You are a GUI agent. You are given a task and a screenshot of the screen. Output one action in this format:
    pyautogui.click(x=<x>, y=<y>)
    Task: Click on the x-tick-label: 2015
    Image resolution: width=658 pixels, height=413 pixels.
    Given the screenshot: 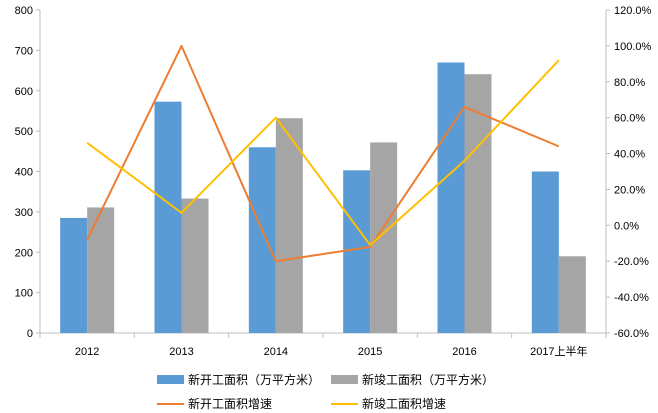 What is the action you would take?
    pyautogui.click(x=370, y=352)
    